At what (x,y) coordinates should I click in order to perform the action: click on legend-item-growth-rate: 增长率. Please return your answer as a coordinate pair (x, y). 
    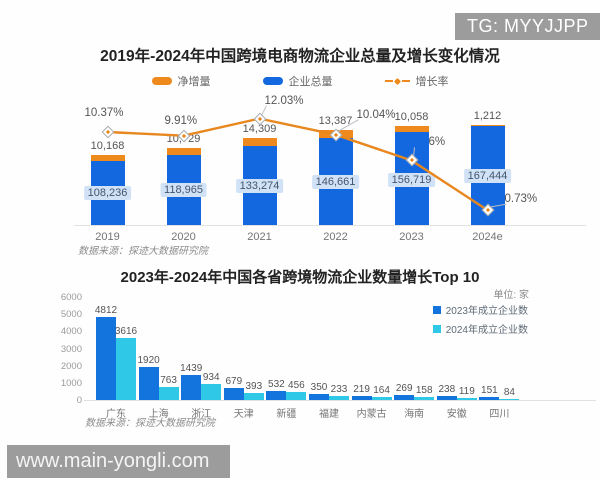
    Looking at the image, I should click on (416, 81).